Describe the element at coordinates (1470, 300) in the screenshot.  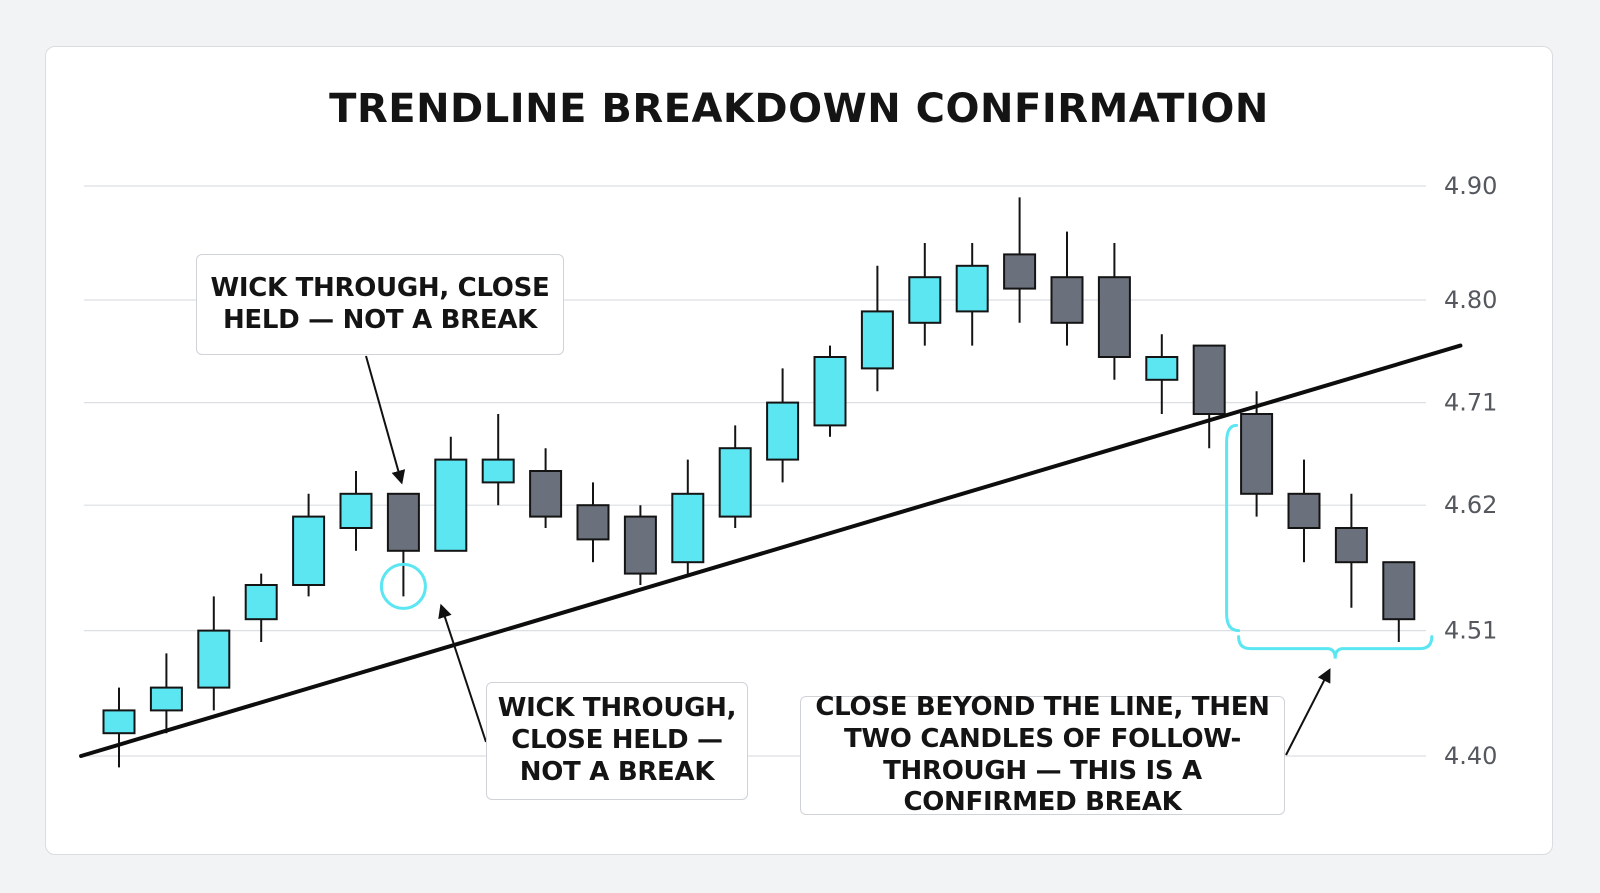
I see `y-tick-label-1: 4.80` at that location.